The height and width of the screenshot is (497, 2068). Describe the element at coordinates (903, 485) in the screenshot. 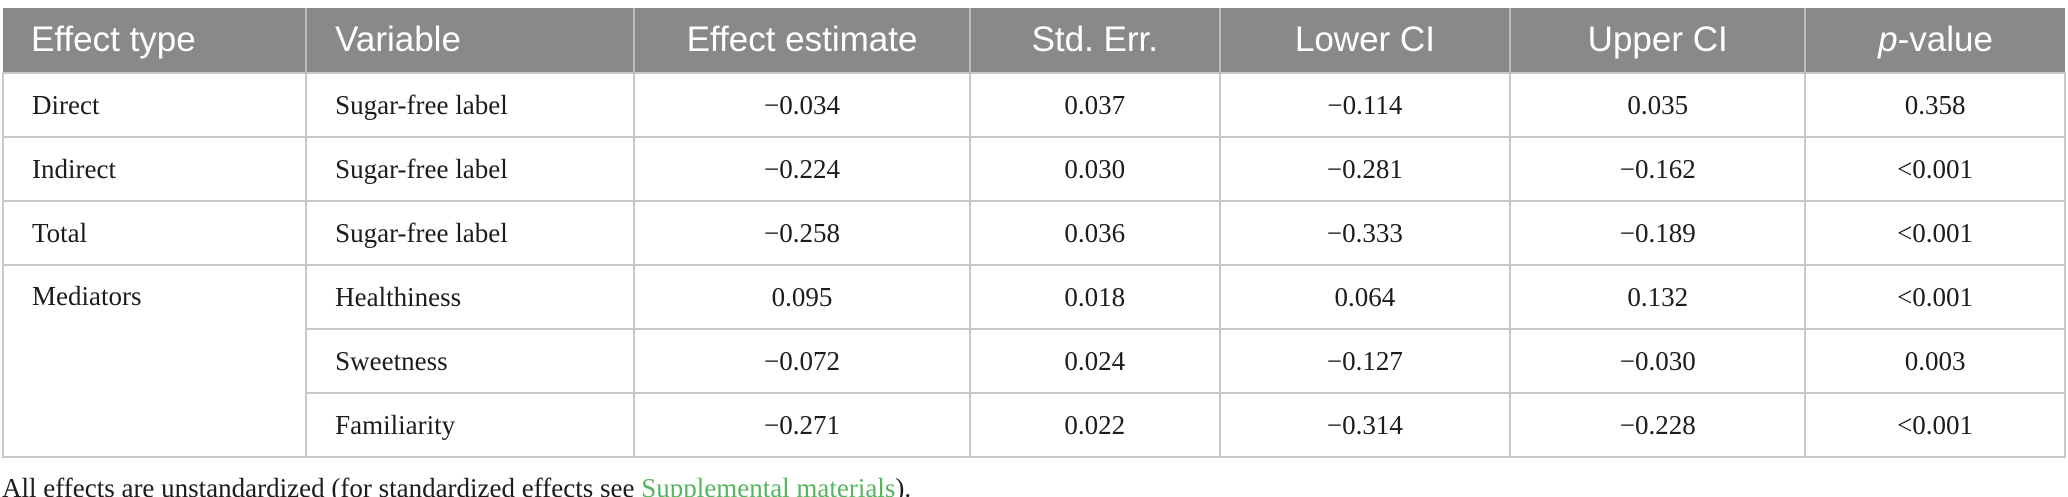

I see `footnote-text-after: ).` at that location.